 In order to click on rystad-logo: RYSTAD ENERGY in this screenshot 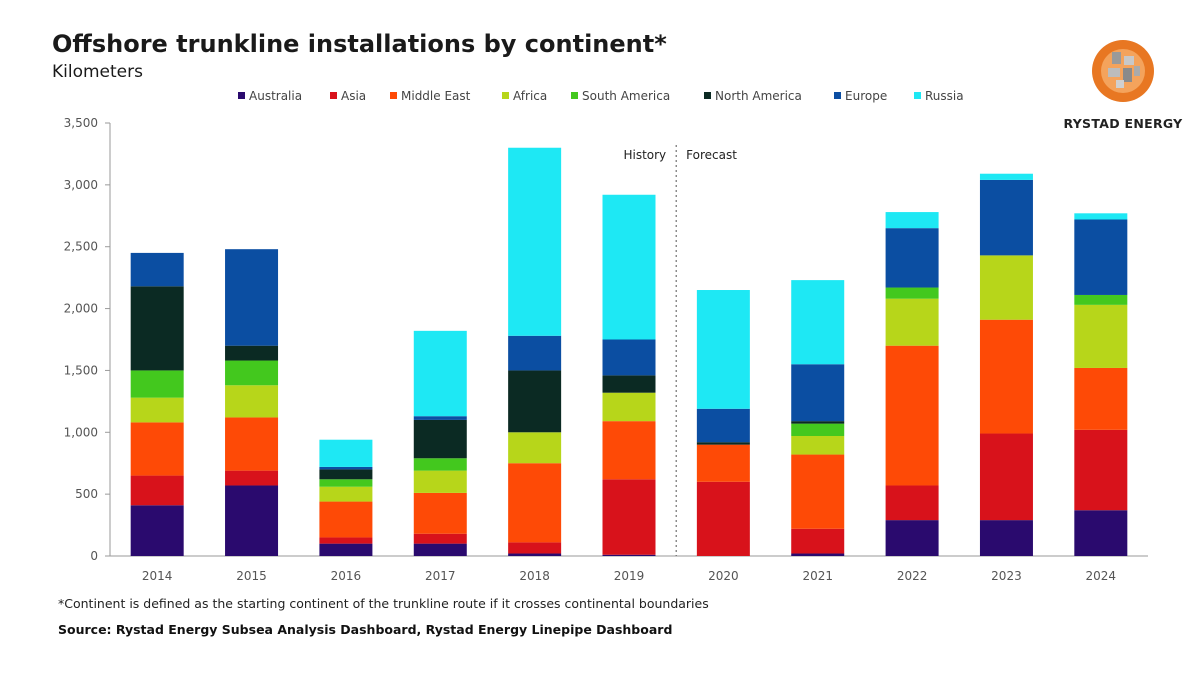, I will do `click(1123, 86)`.